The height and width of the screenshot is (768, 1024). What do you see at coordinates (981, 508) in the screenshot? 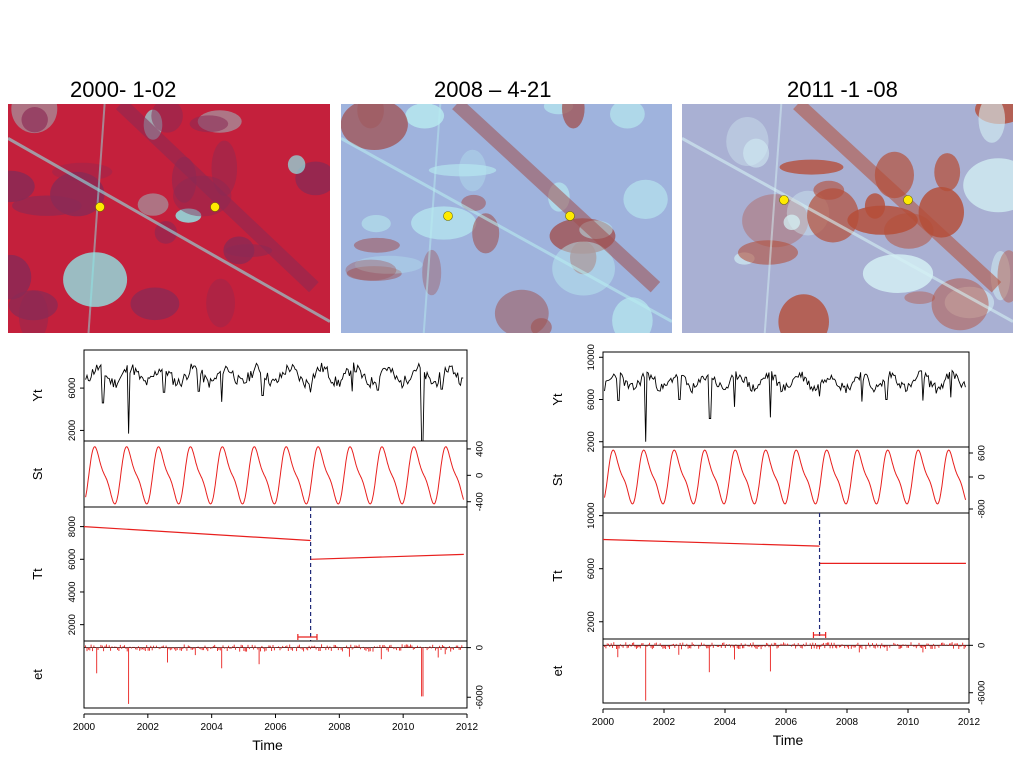
I see `y-tick-label: -800` at bounding box center [981, 508].